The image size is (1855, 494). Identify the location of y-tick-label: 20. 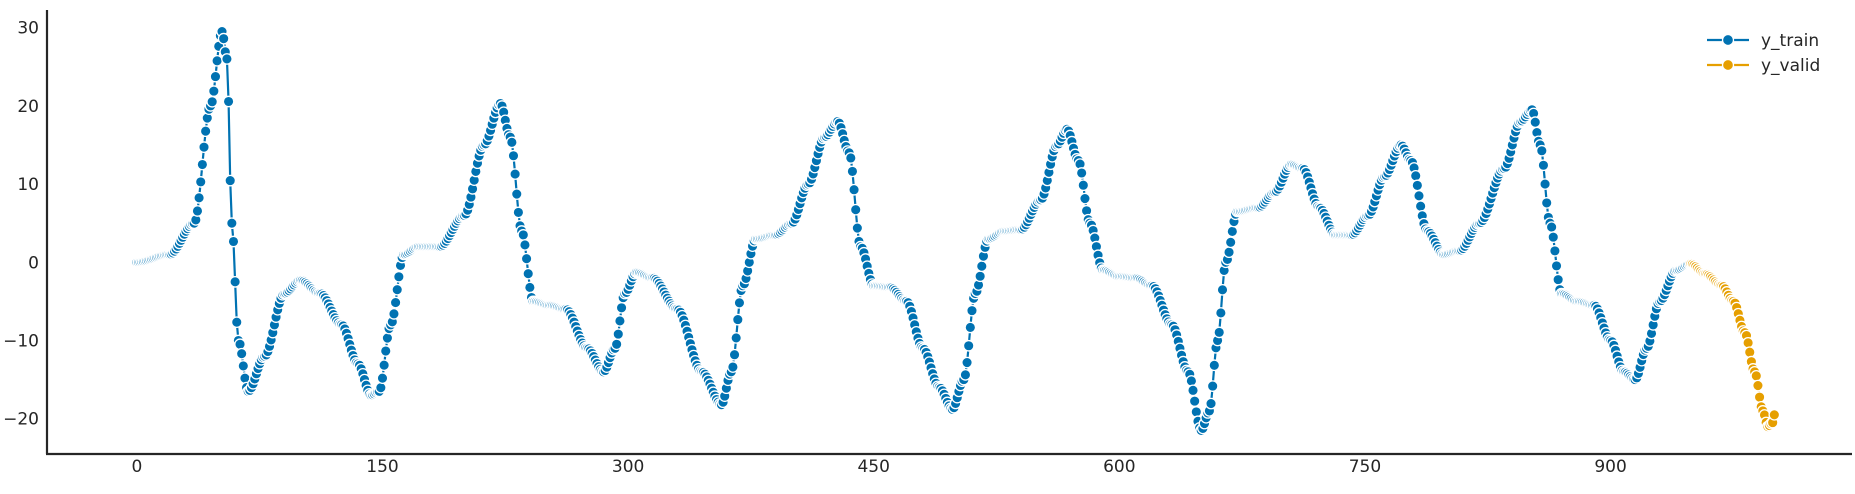
(28, 107).